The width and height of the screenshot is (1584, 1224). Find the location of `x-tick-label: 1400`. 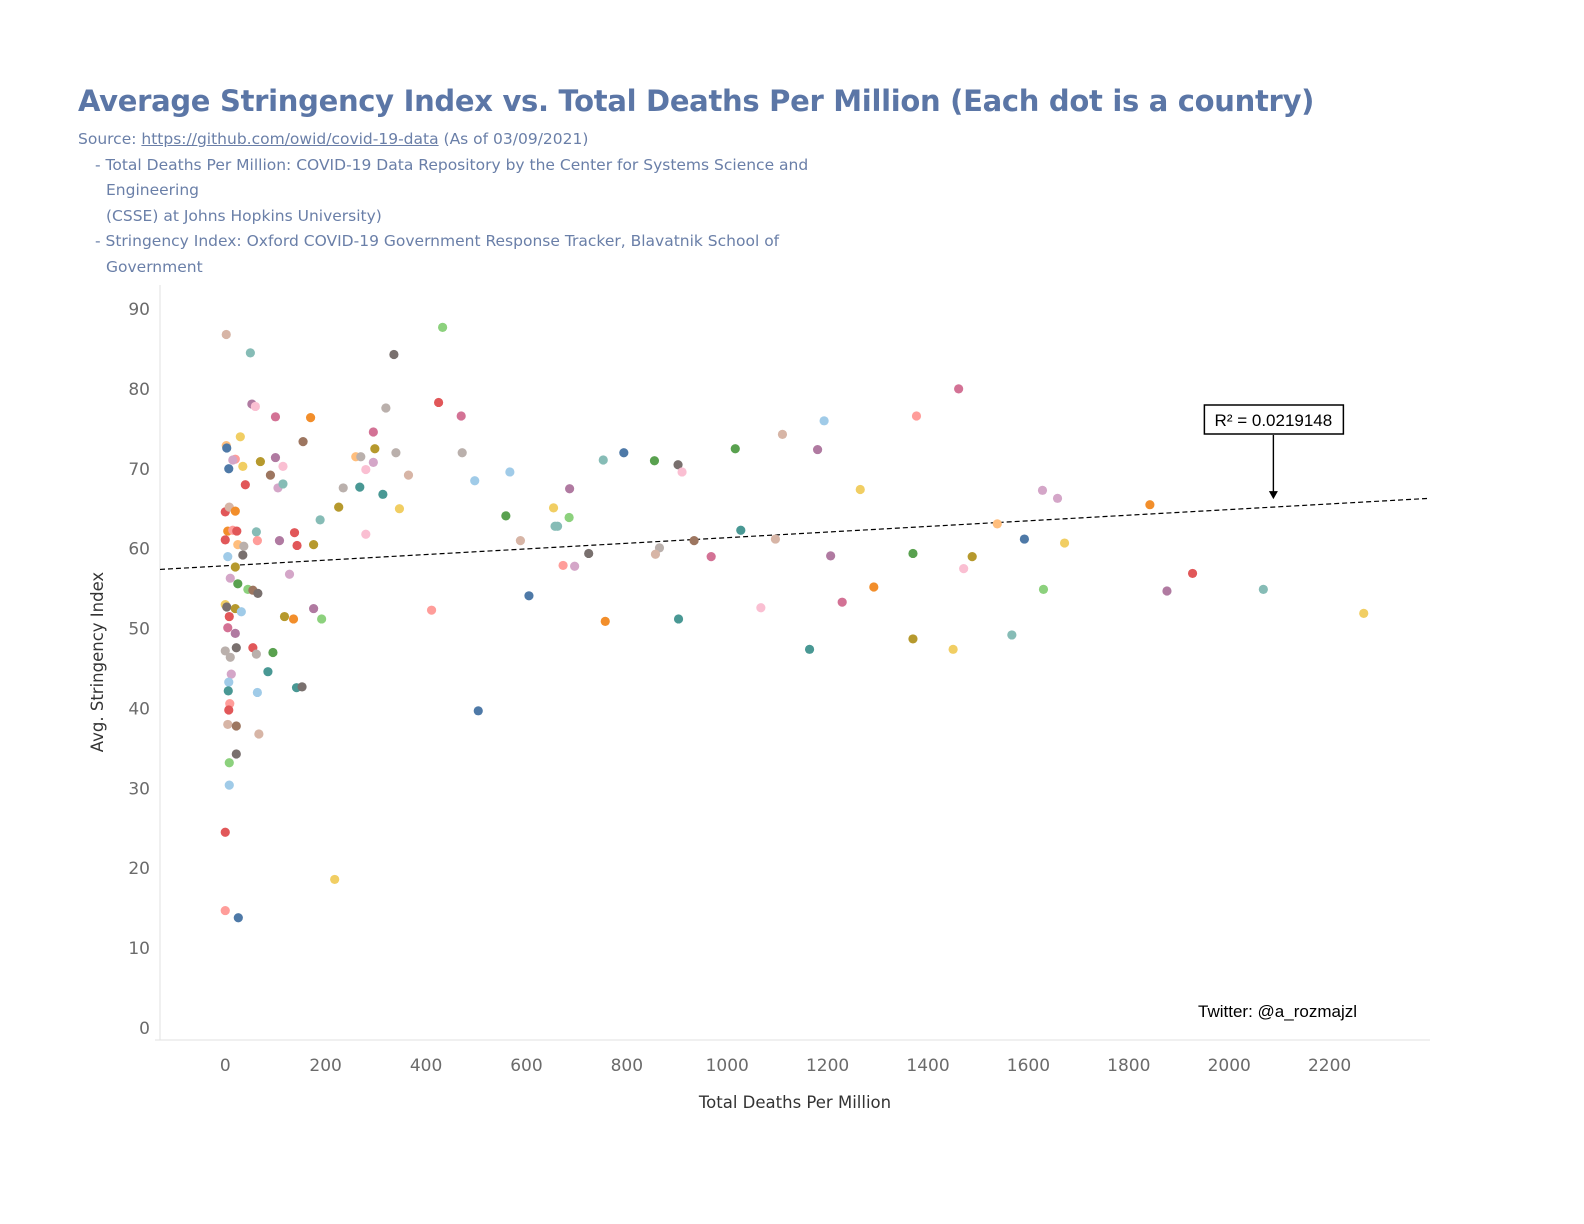

x-tick-label: 1400 is located at coordinates (927, 1066).